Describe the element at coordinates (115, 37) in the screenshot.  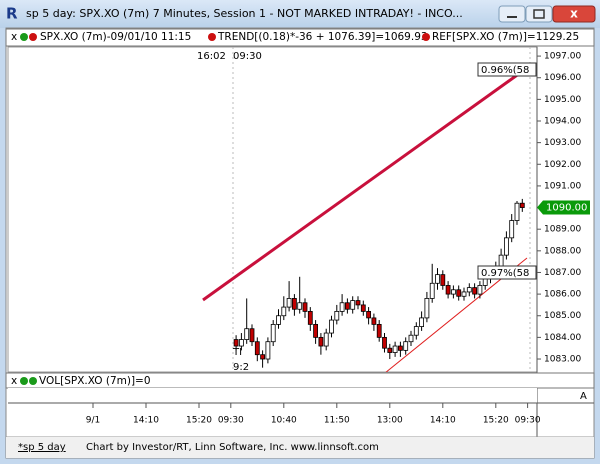
I see `header-symbol: SPX.XO (7m)-09/01/10 11:15` at that location.